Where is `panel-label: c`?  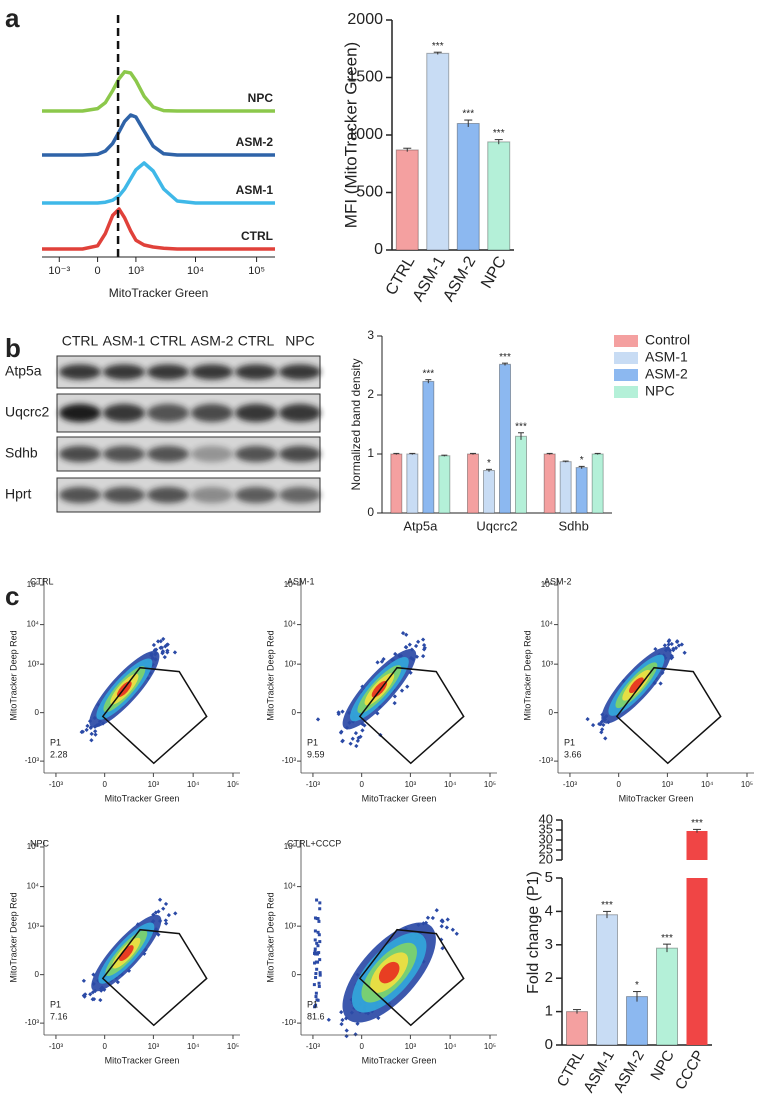
panel-label: c is located at coordinates (12, 596).